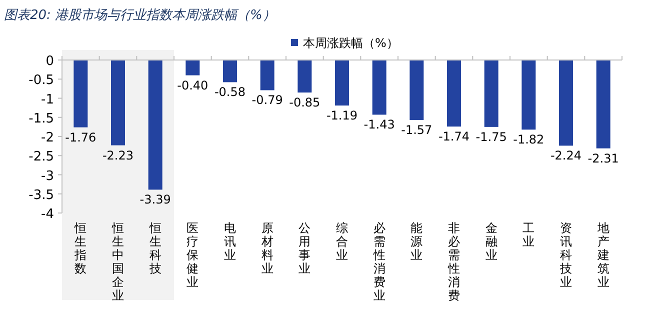  I want to click on text: -1.19, so click(342, 115).